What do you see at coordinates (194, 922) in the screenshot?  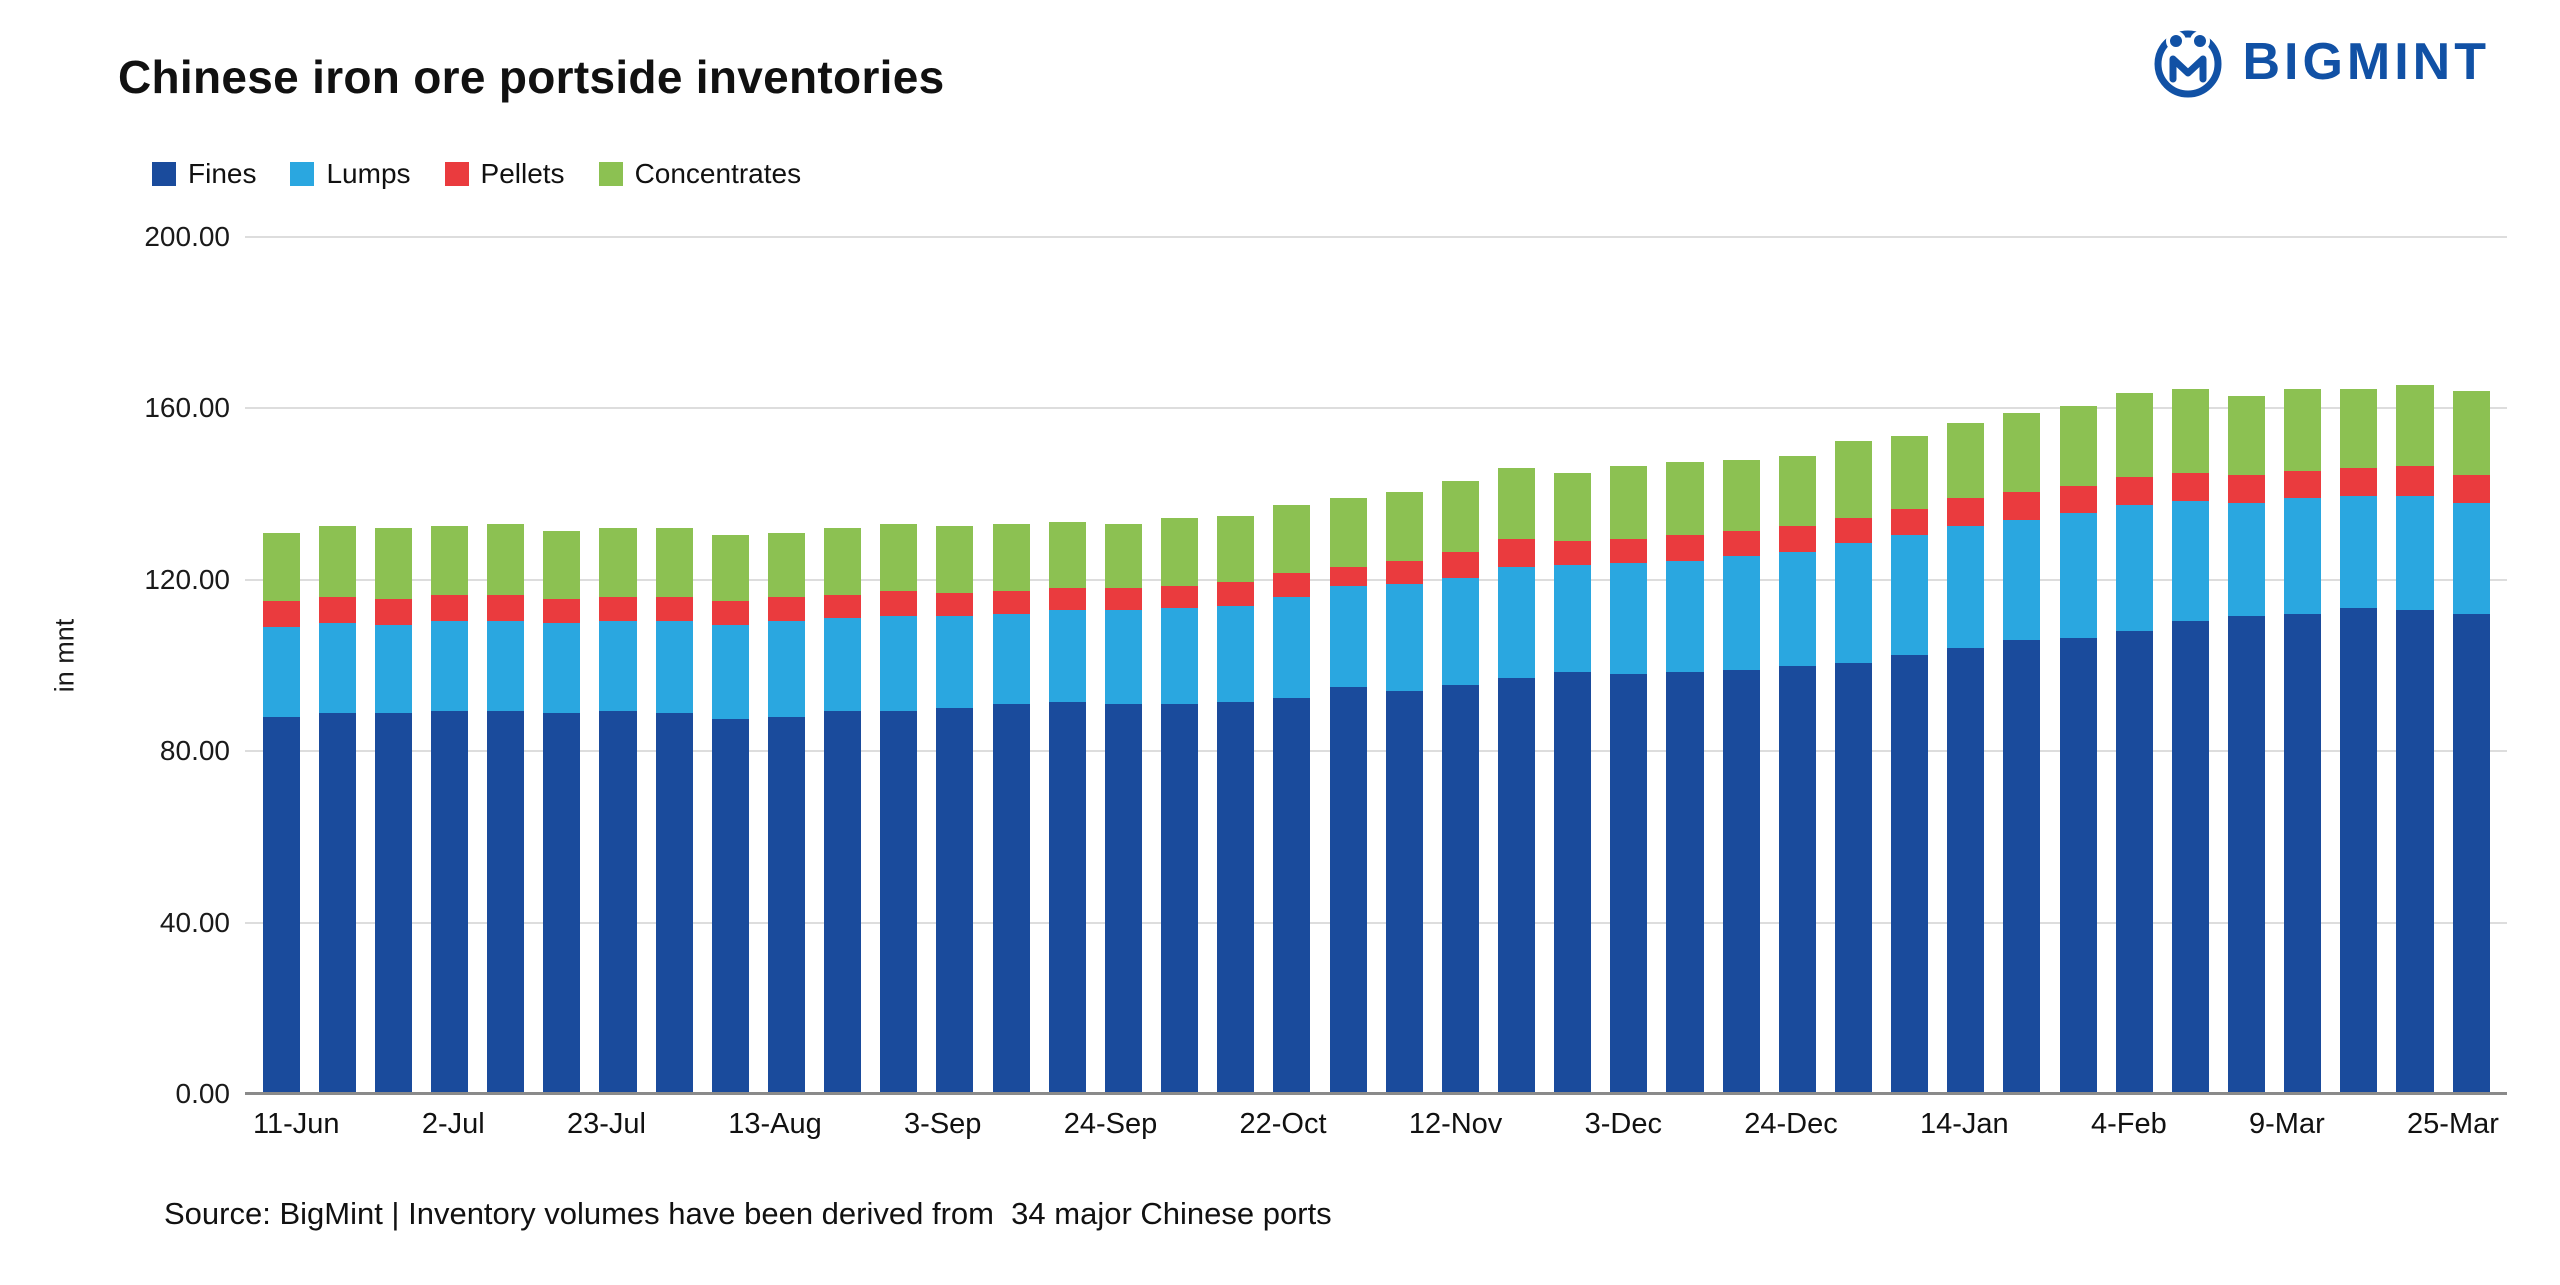 I see `y-tick-label: 40.00` at bounding box center [194, 922].